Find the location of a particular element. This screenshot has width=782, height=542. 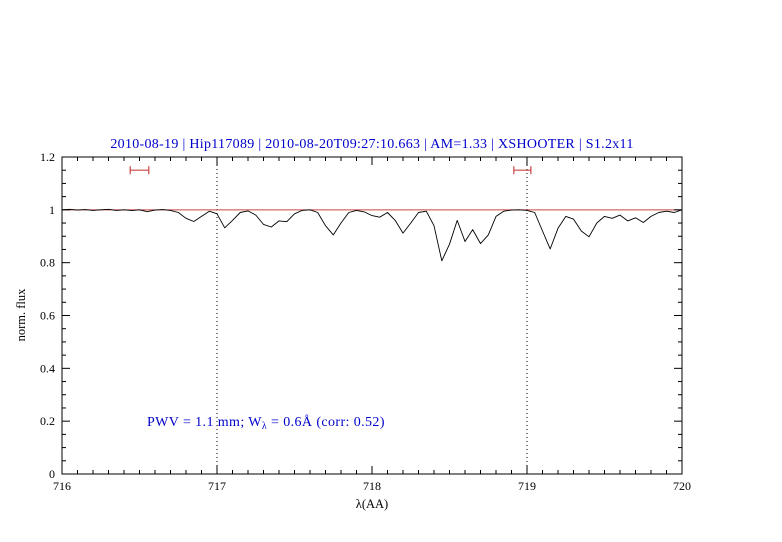

x-axis-label: λ(AA) is located at coordinates (372, 504).